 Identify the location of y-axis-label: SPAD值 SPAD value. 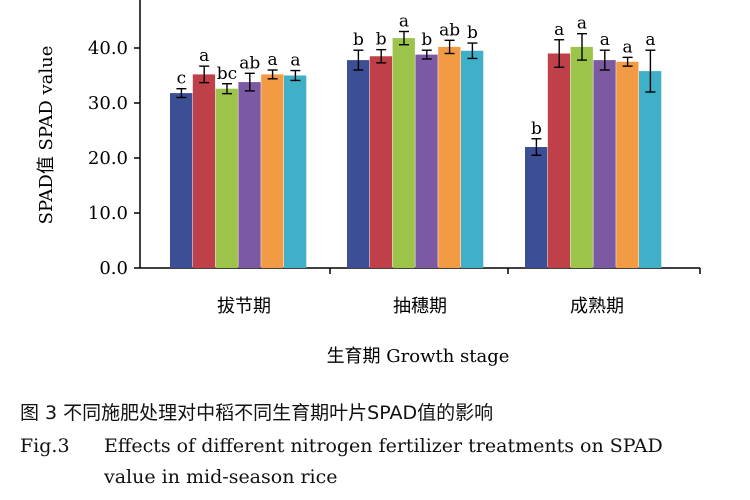
(46, 135).